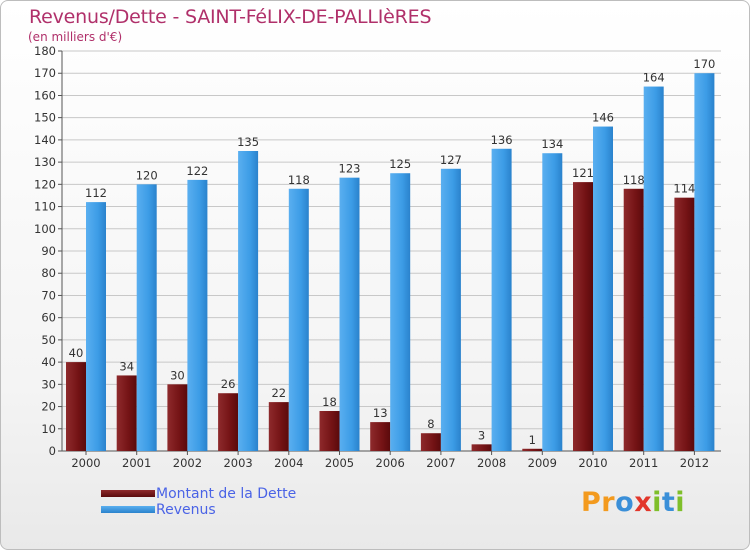  What do you see at coordinates (684, 189) in the screenshot?
I see `data-label-dette: 114` at bounding box center [684, 189].